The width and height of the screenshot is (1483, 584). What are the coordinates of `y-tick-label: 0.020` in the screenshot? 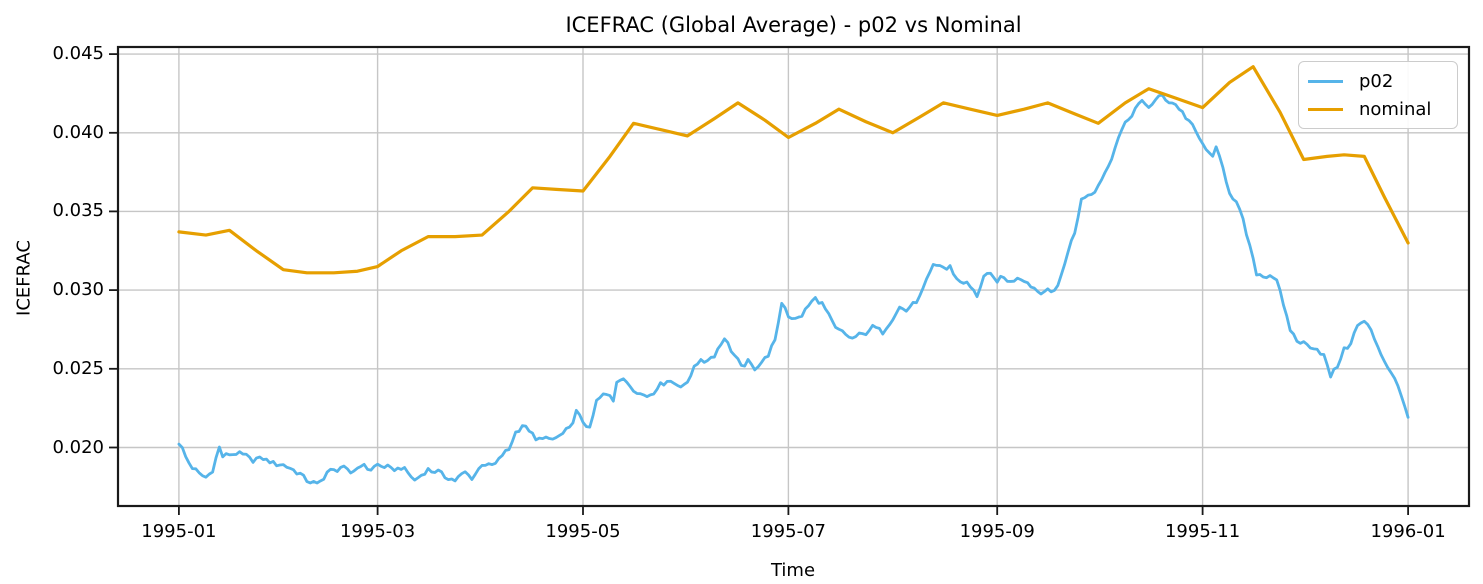 It's located at (78, 447).